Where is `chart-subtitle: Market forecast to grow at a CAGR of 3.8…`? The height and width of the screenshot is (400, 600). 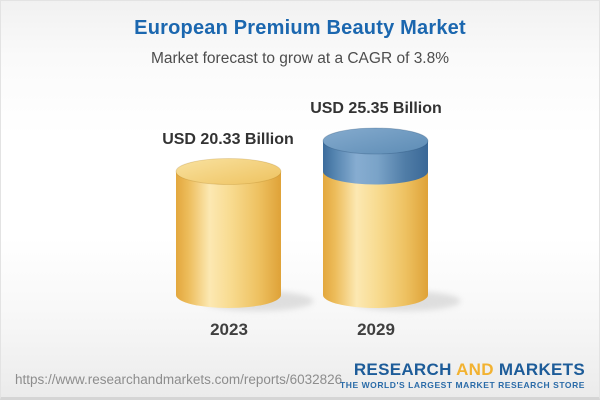
chart-subtitle: Market forecast to grow at a CAGR of 3.8… is located at coordinates (300, 58).